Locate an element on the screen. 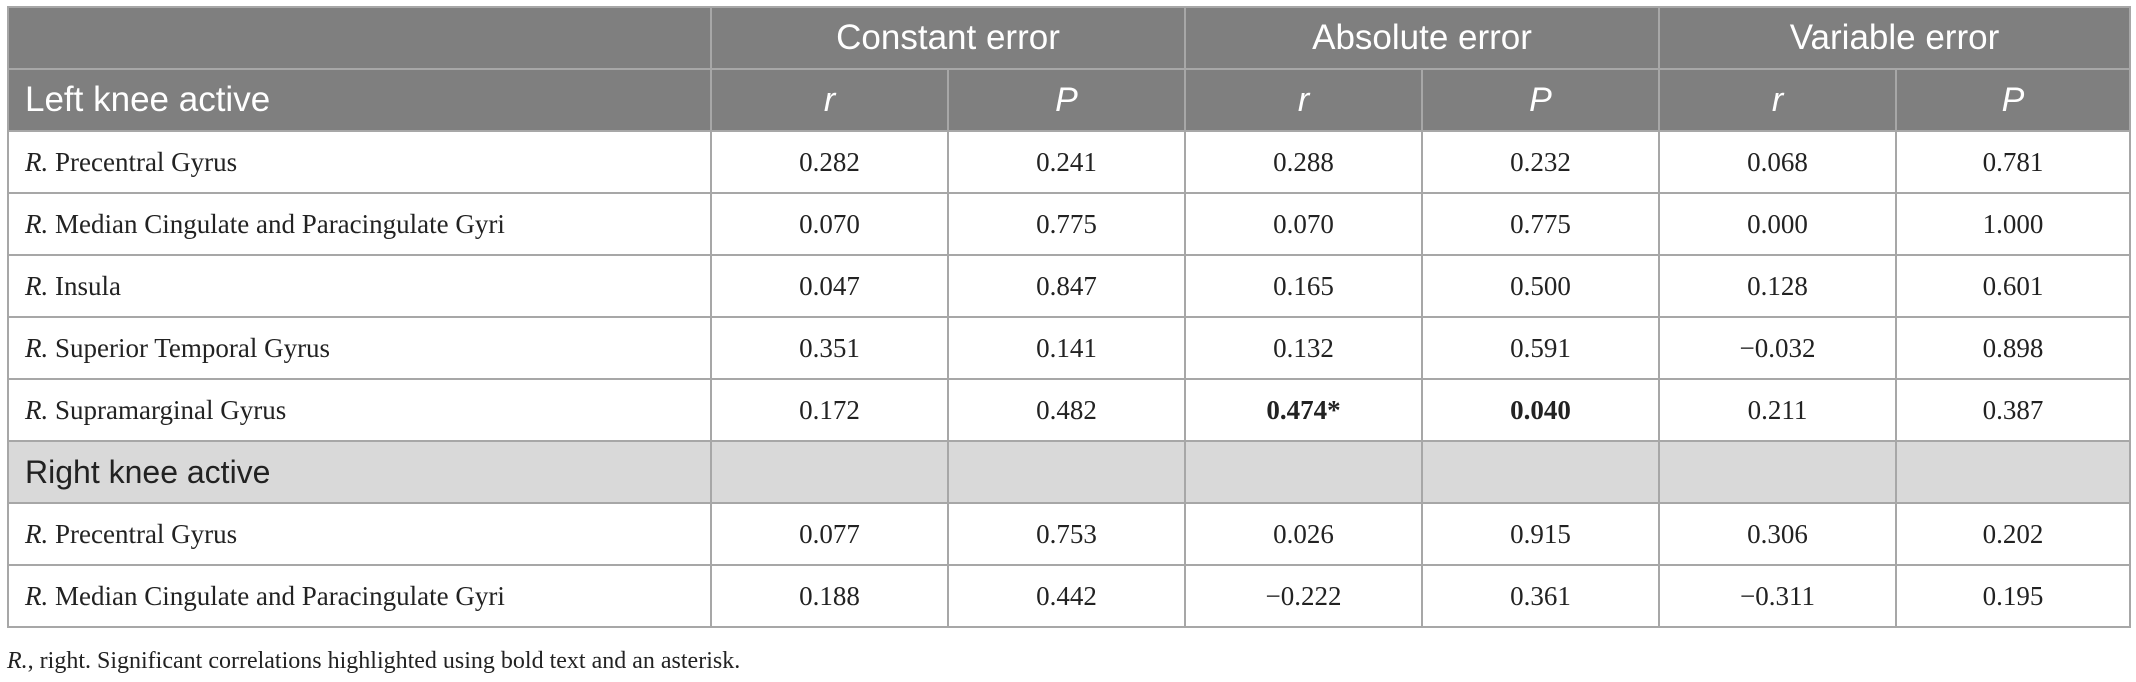 The width and height of the screenshot is (2136, 682). section-row: Right knee active is located at coordinates (1069, 472).